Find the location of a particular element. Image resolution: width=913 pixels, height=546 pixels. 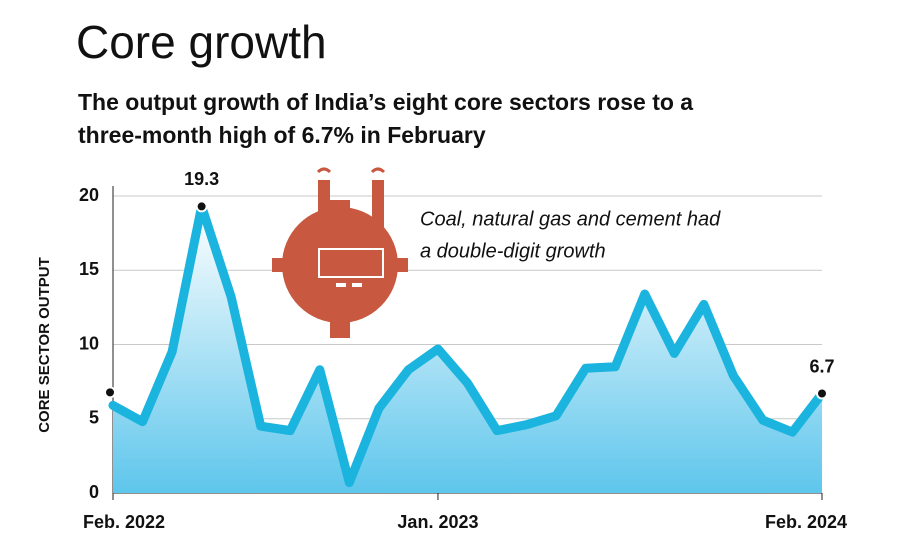

chart-subtitle: three-month high of 6.7% in February is located at coordinates (282, 135).